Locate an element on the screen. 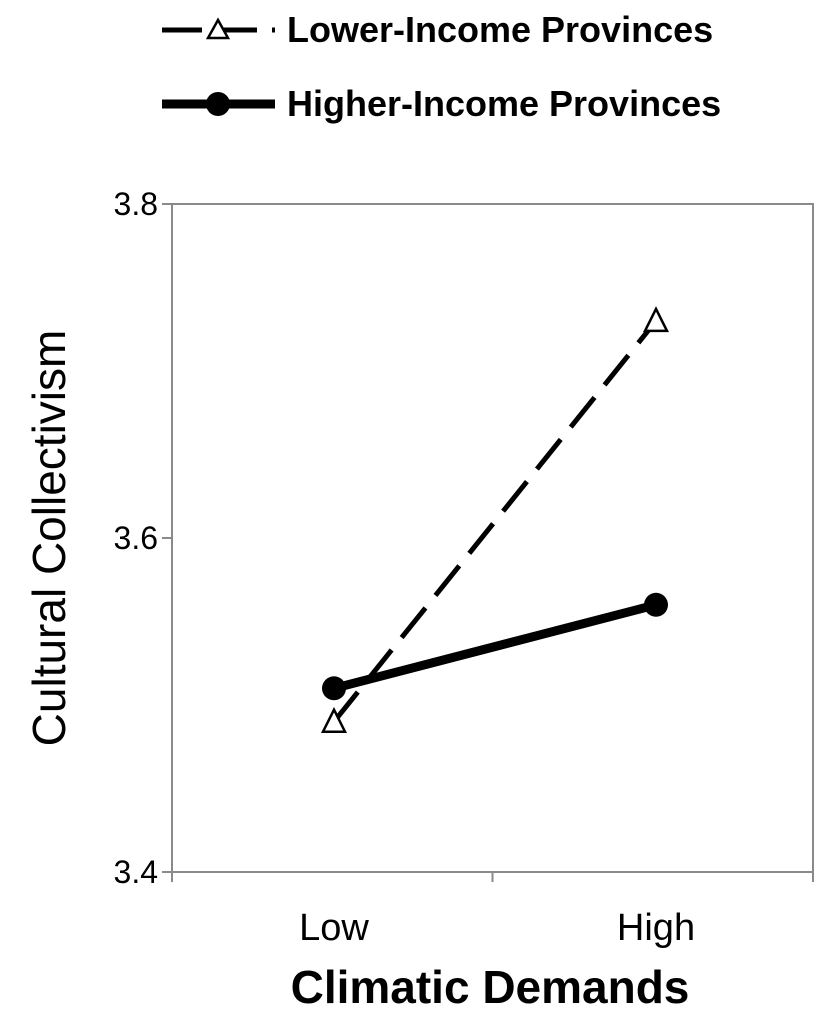 The image size is (821, 1019). y-axis: 3.4 3.6 3.8 is located at coordinates (143, 538).